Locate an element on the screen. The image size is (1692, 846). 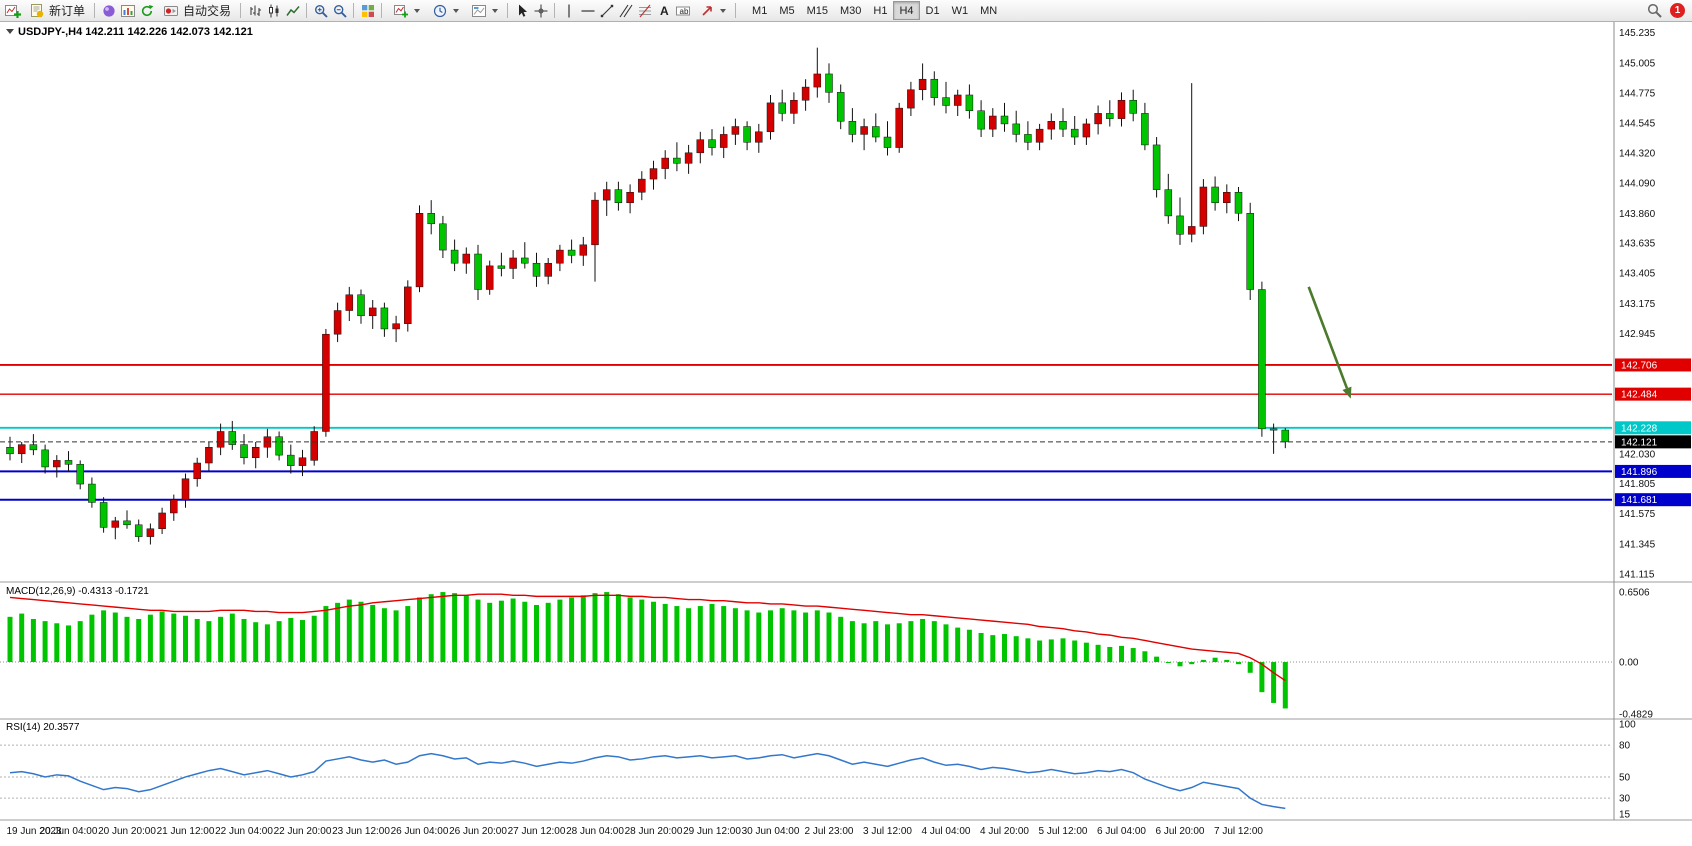
arrows-tool-button is located at coordinates (711, 11).